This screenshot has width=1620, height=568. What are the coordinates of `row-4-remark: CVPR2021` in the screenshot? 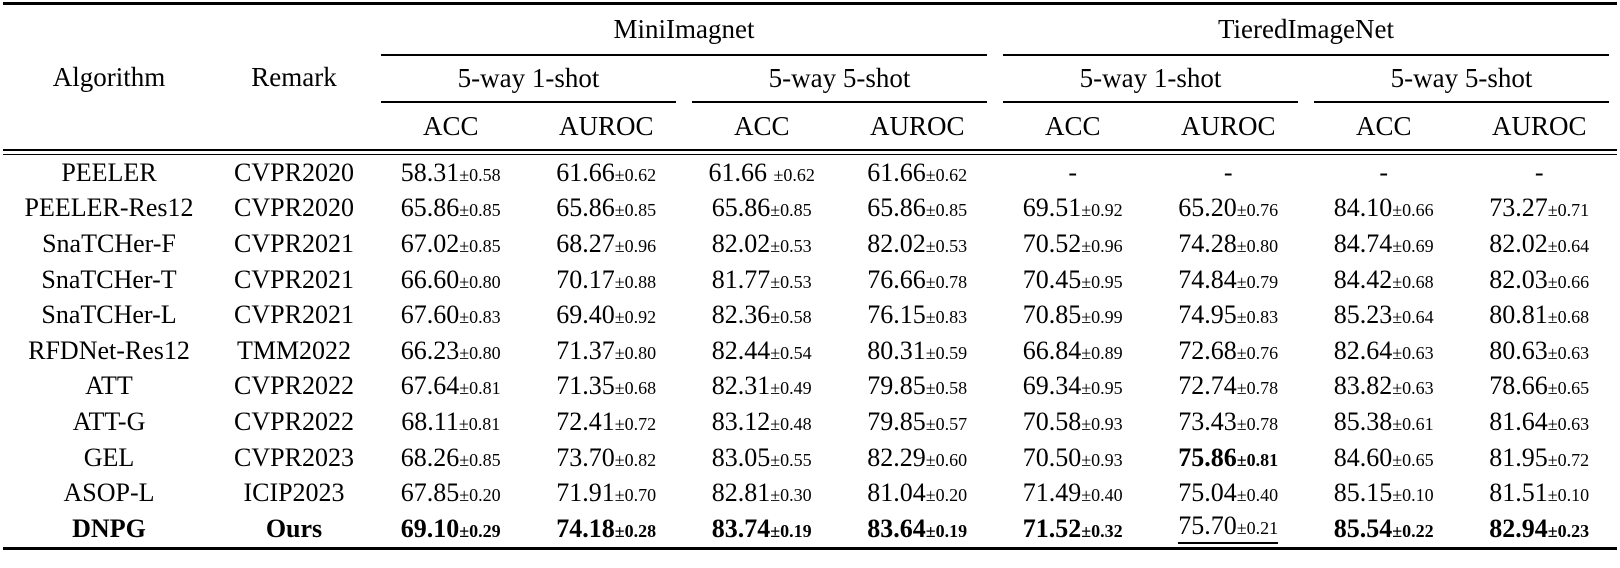 It's located at (294, 315).